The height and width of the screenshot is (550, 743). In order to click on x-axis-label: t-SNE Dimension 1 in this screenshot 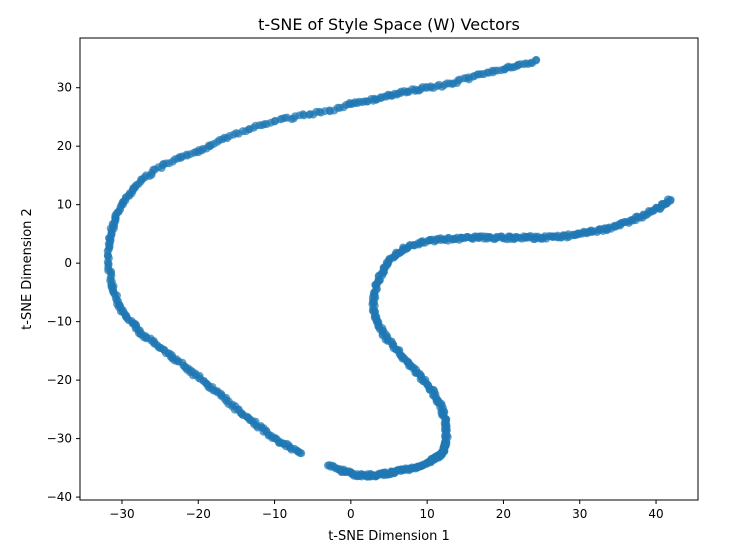, I will do `click(389, 536)`.